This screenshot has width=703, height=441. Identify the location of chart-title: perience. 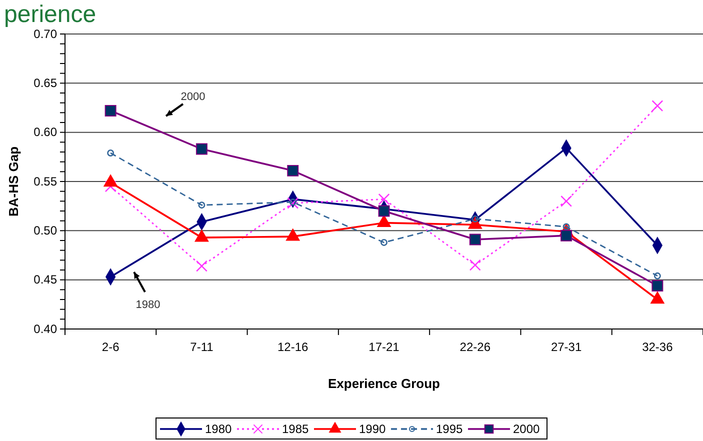
(50, 14).